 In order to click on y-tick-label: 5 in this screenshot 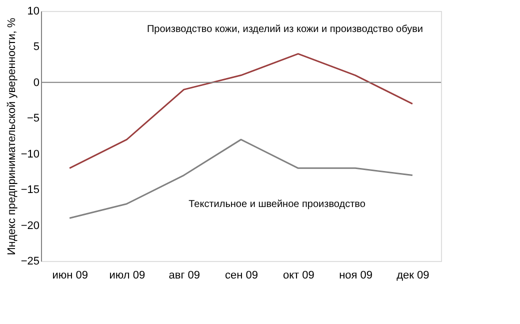, I will do `click(36, 47)`.